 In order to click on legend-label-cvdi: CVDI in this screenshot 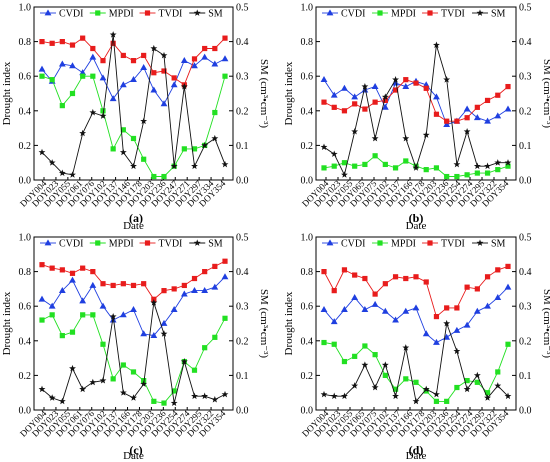, I will do `click(353, 244)`.